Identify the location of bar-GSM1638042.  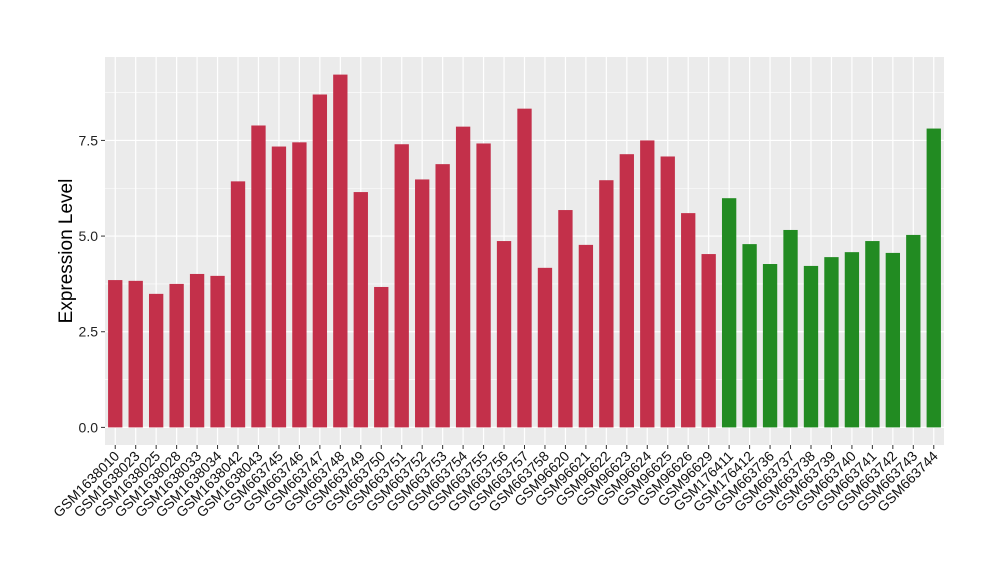
(238, 304).